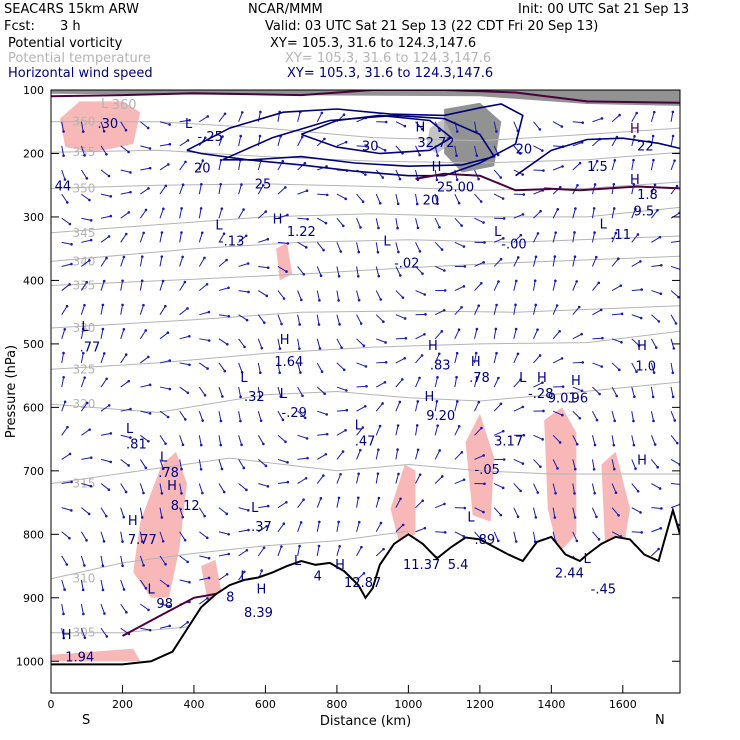 The image size is (740, 740). What do you see at coordinates (562, 398) in the screenshot?
I see `annotation-48: 9.01` at bounding box center [562, 398].